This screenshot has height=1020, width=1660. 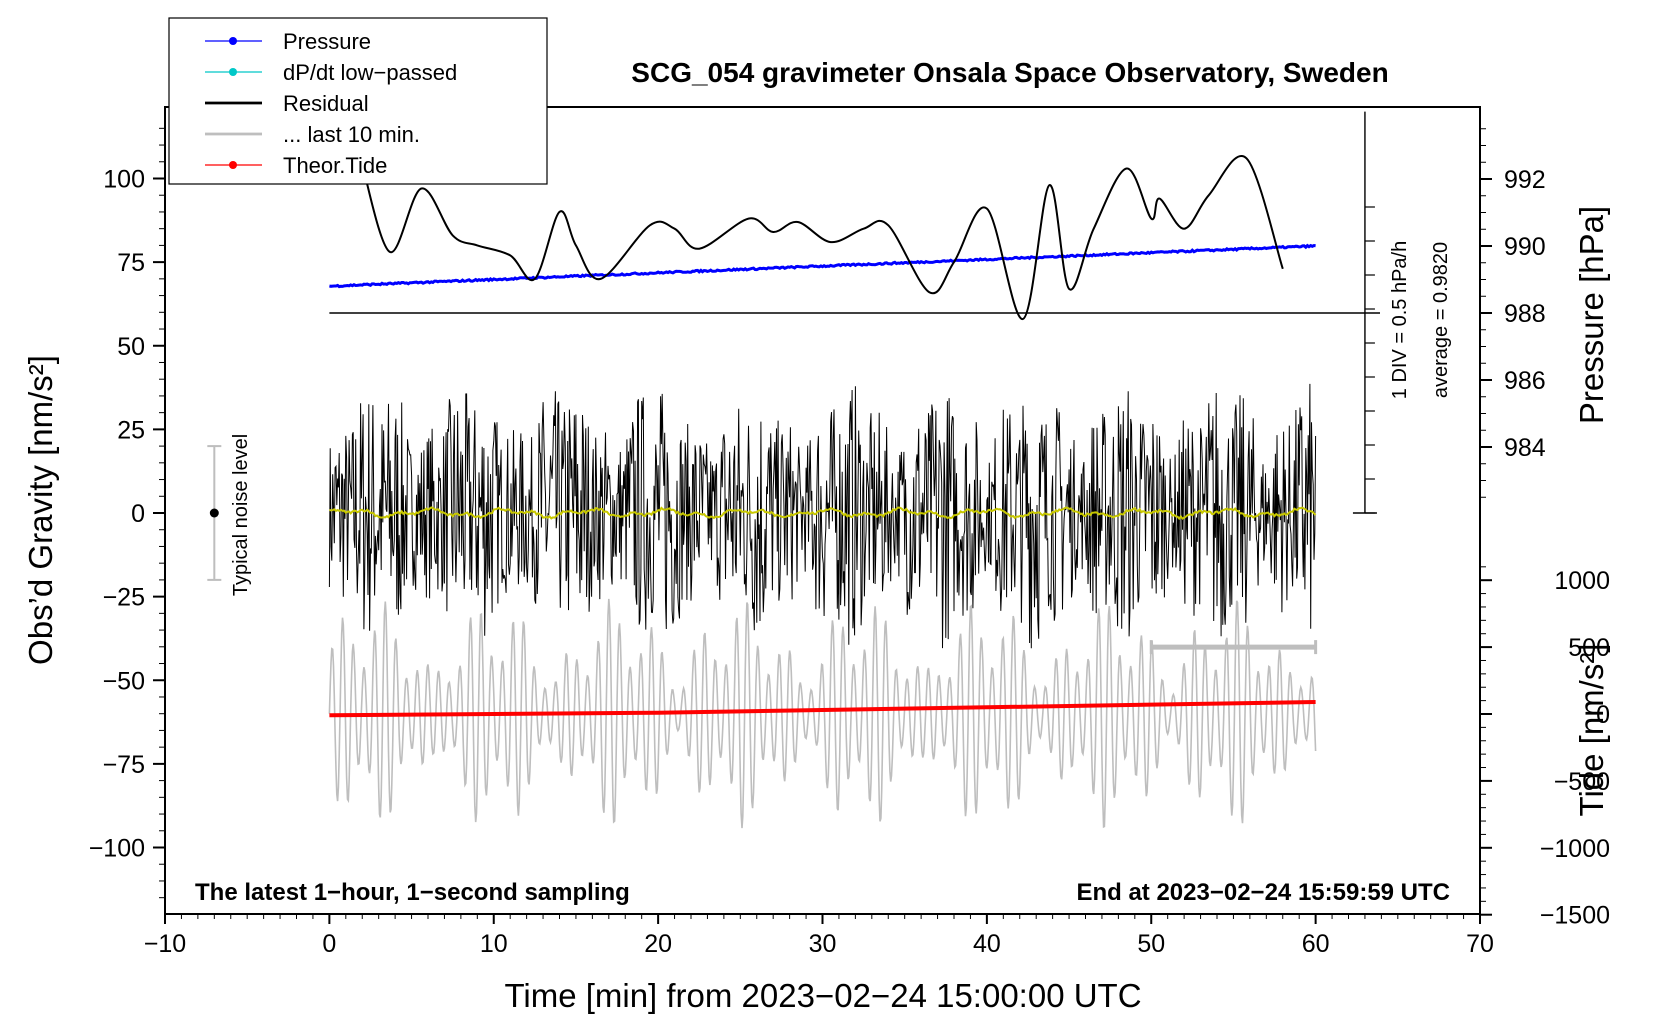 What do you see at coordinates (1525, 314) in the screenshot?
I see `pressure-tick-label: 988` at bounding box center [1525, 314].